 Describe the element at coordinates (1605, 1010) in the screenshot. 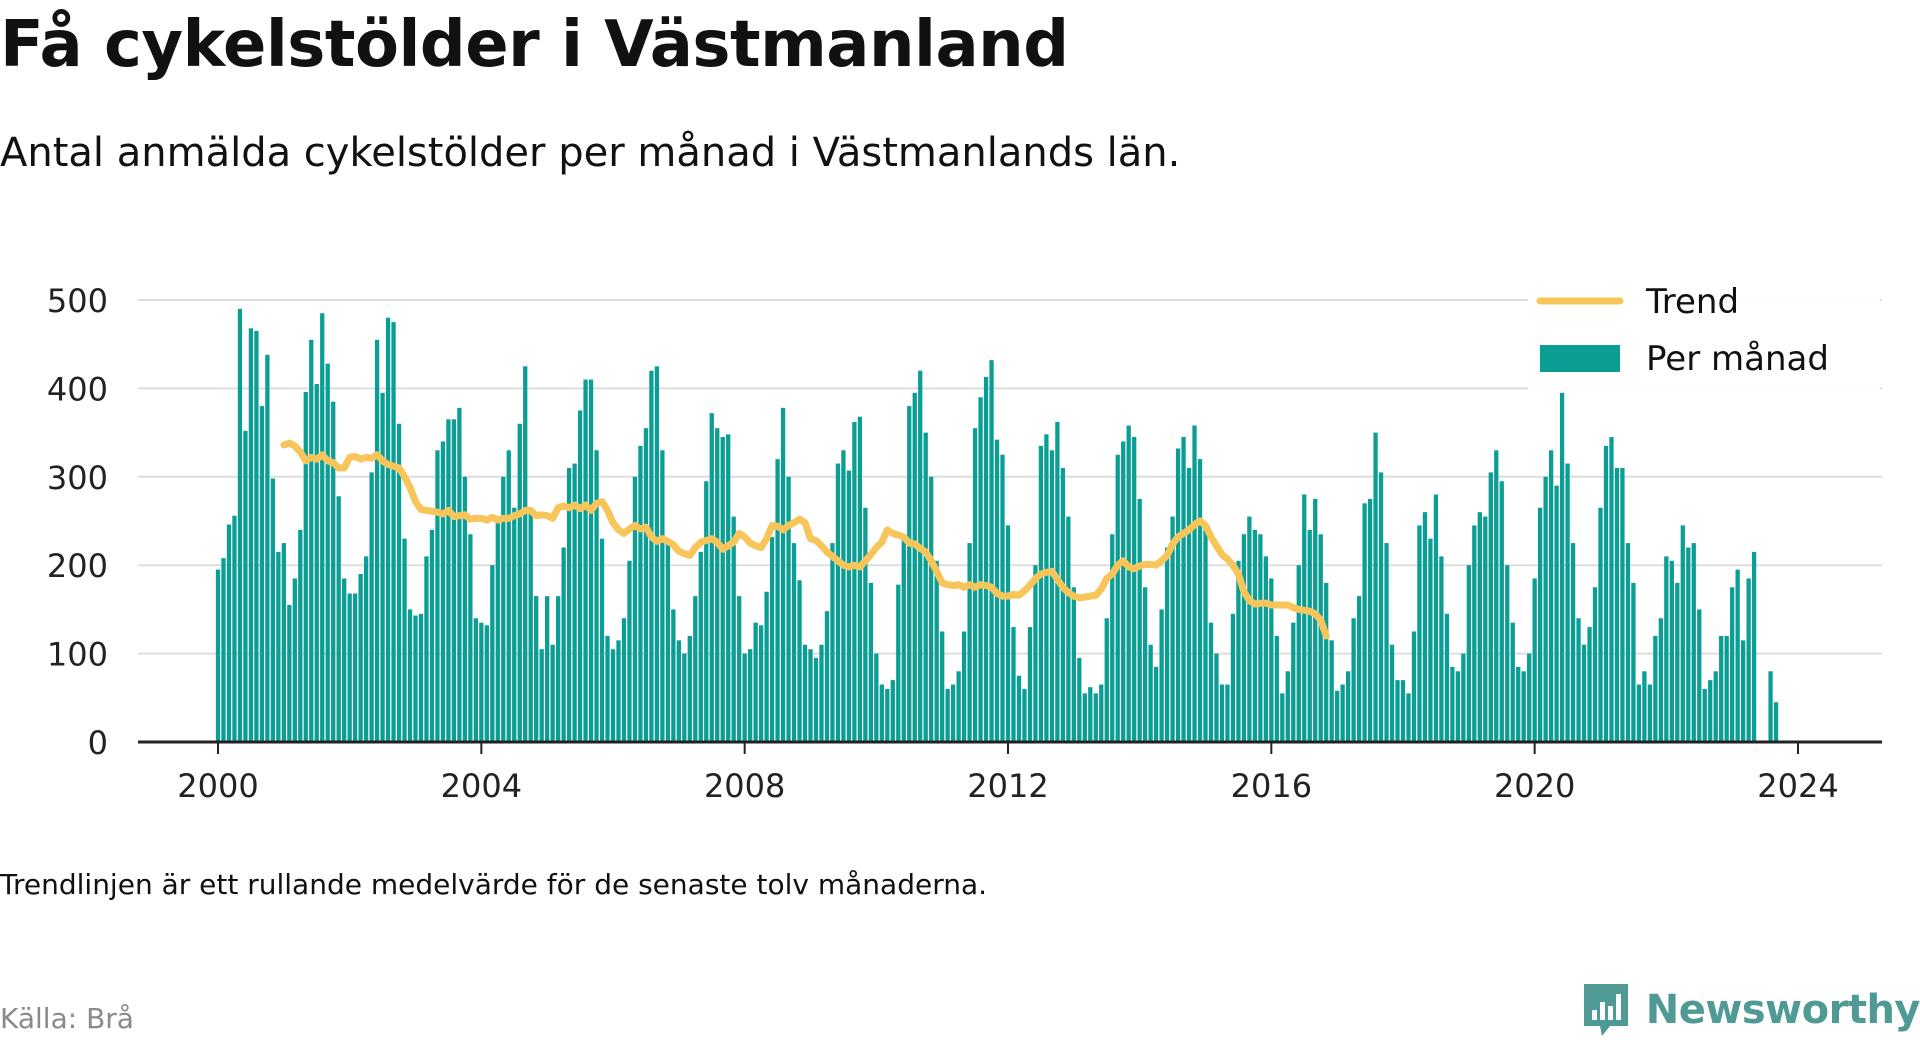

I see `brand-chart-icon` at that location.